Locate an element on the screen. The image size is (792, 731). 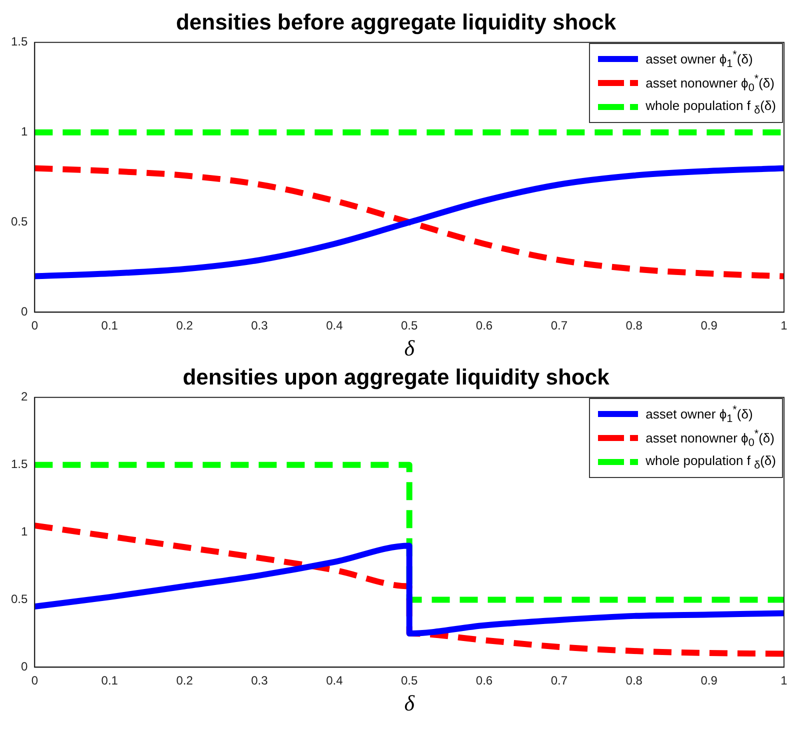
y-tick-label: 2 is located at coordinates (24, 397).